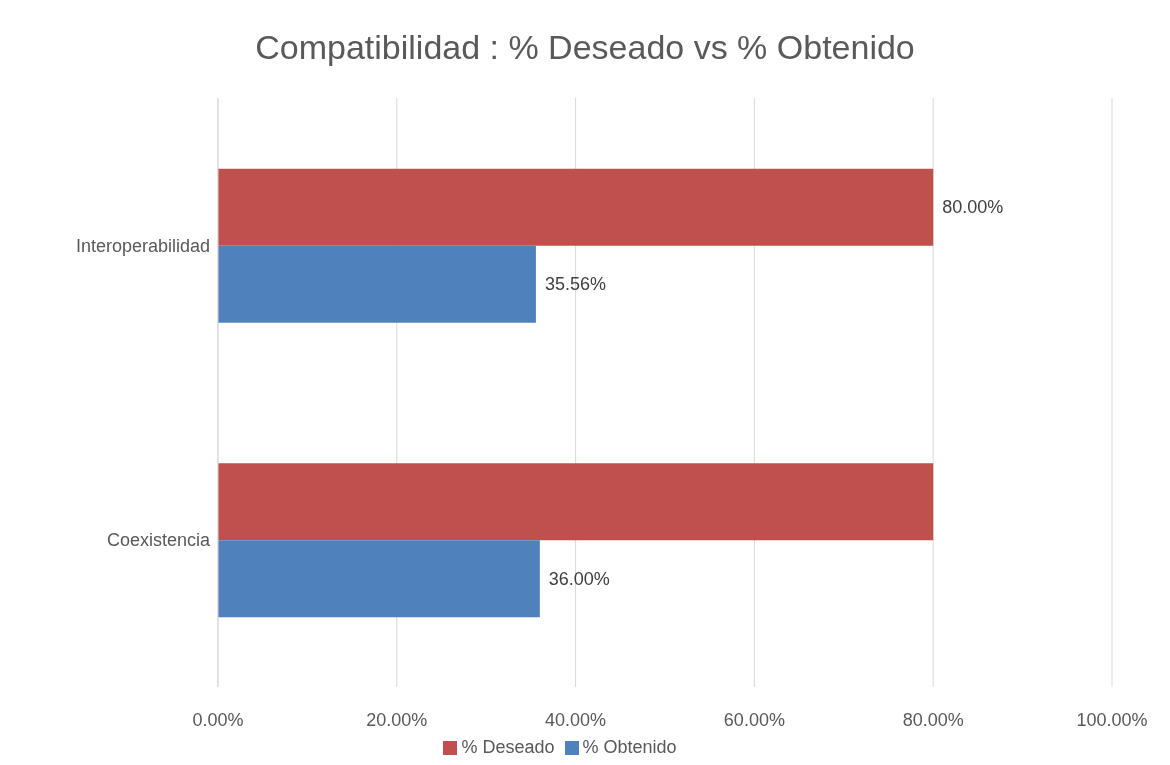 The height and width of the screenshot is (765, 1170). What do you see at coordinates (585, 47) in the screenshot?
I see `chart-title: Compatibilidad : % Deseado vs % Obtenido` at bounding box center [585, 47].